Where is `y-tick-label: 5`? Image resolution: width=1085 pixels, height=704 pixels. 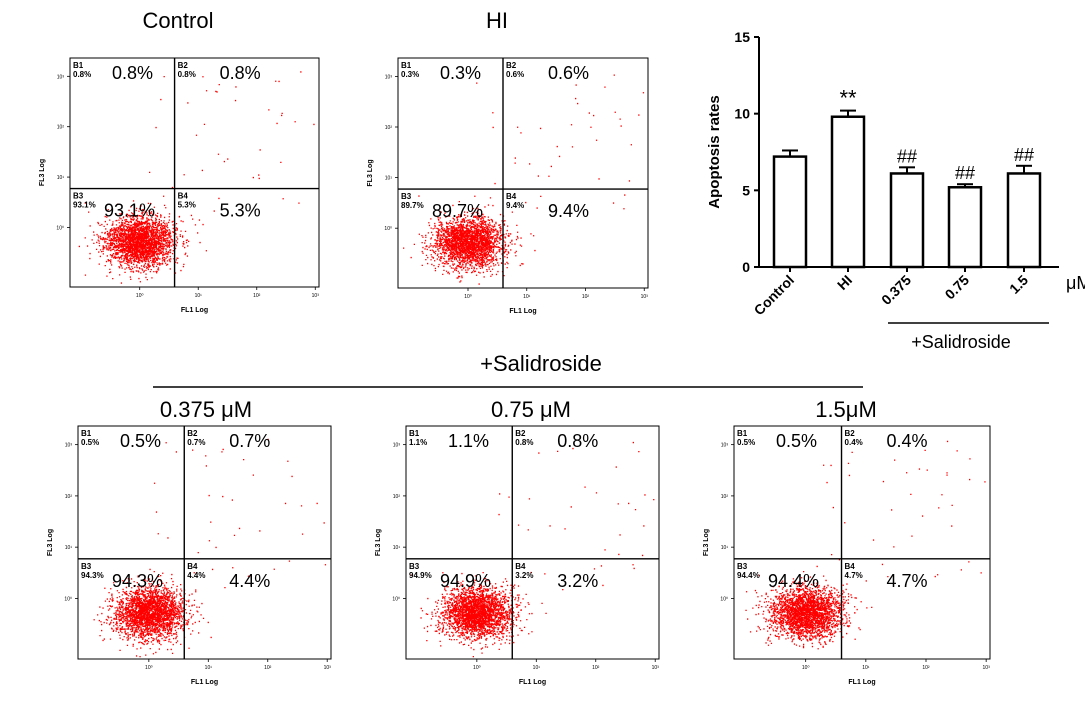 y-tick-label: 5 is located at coordinates (746, 190).